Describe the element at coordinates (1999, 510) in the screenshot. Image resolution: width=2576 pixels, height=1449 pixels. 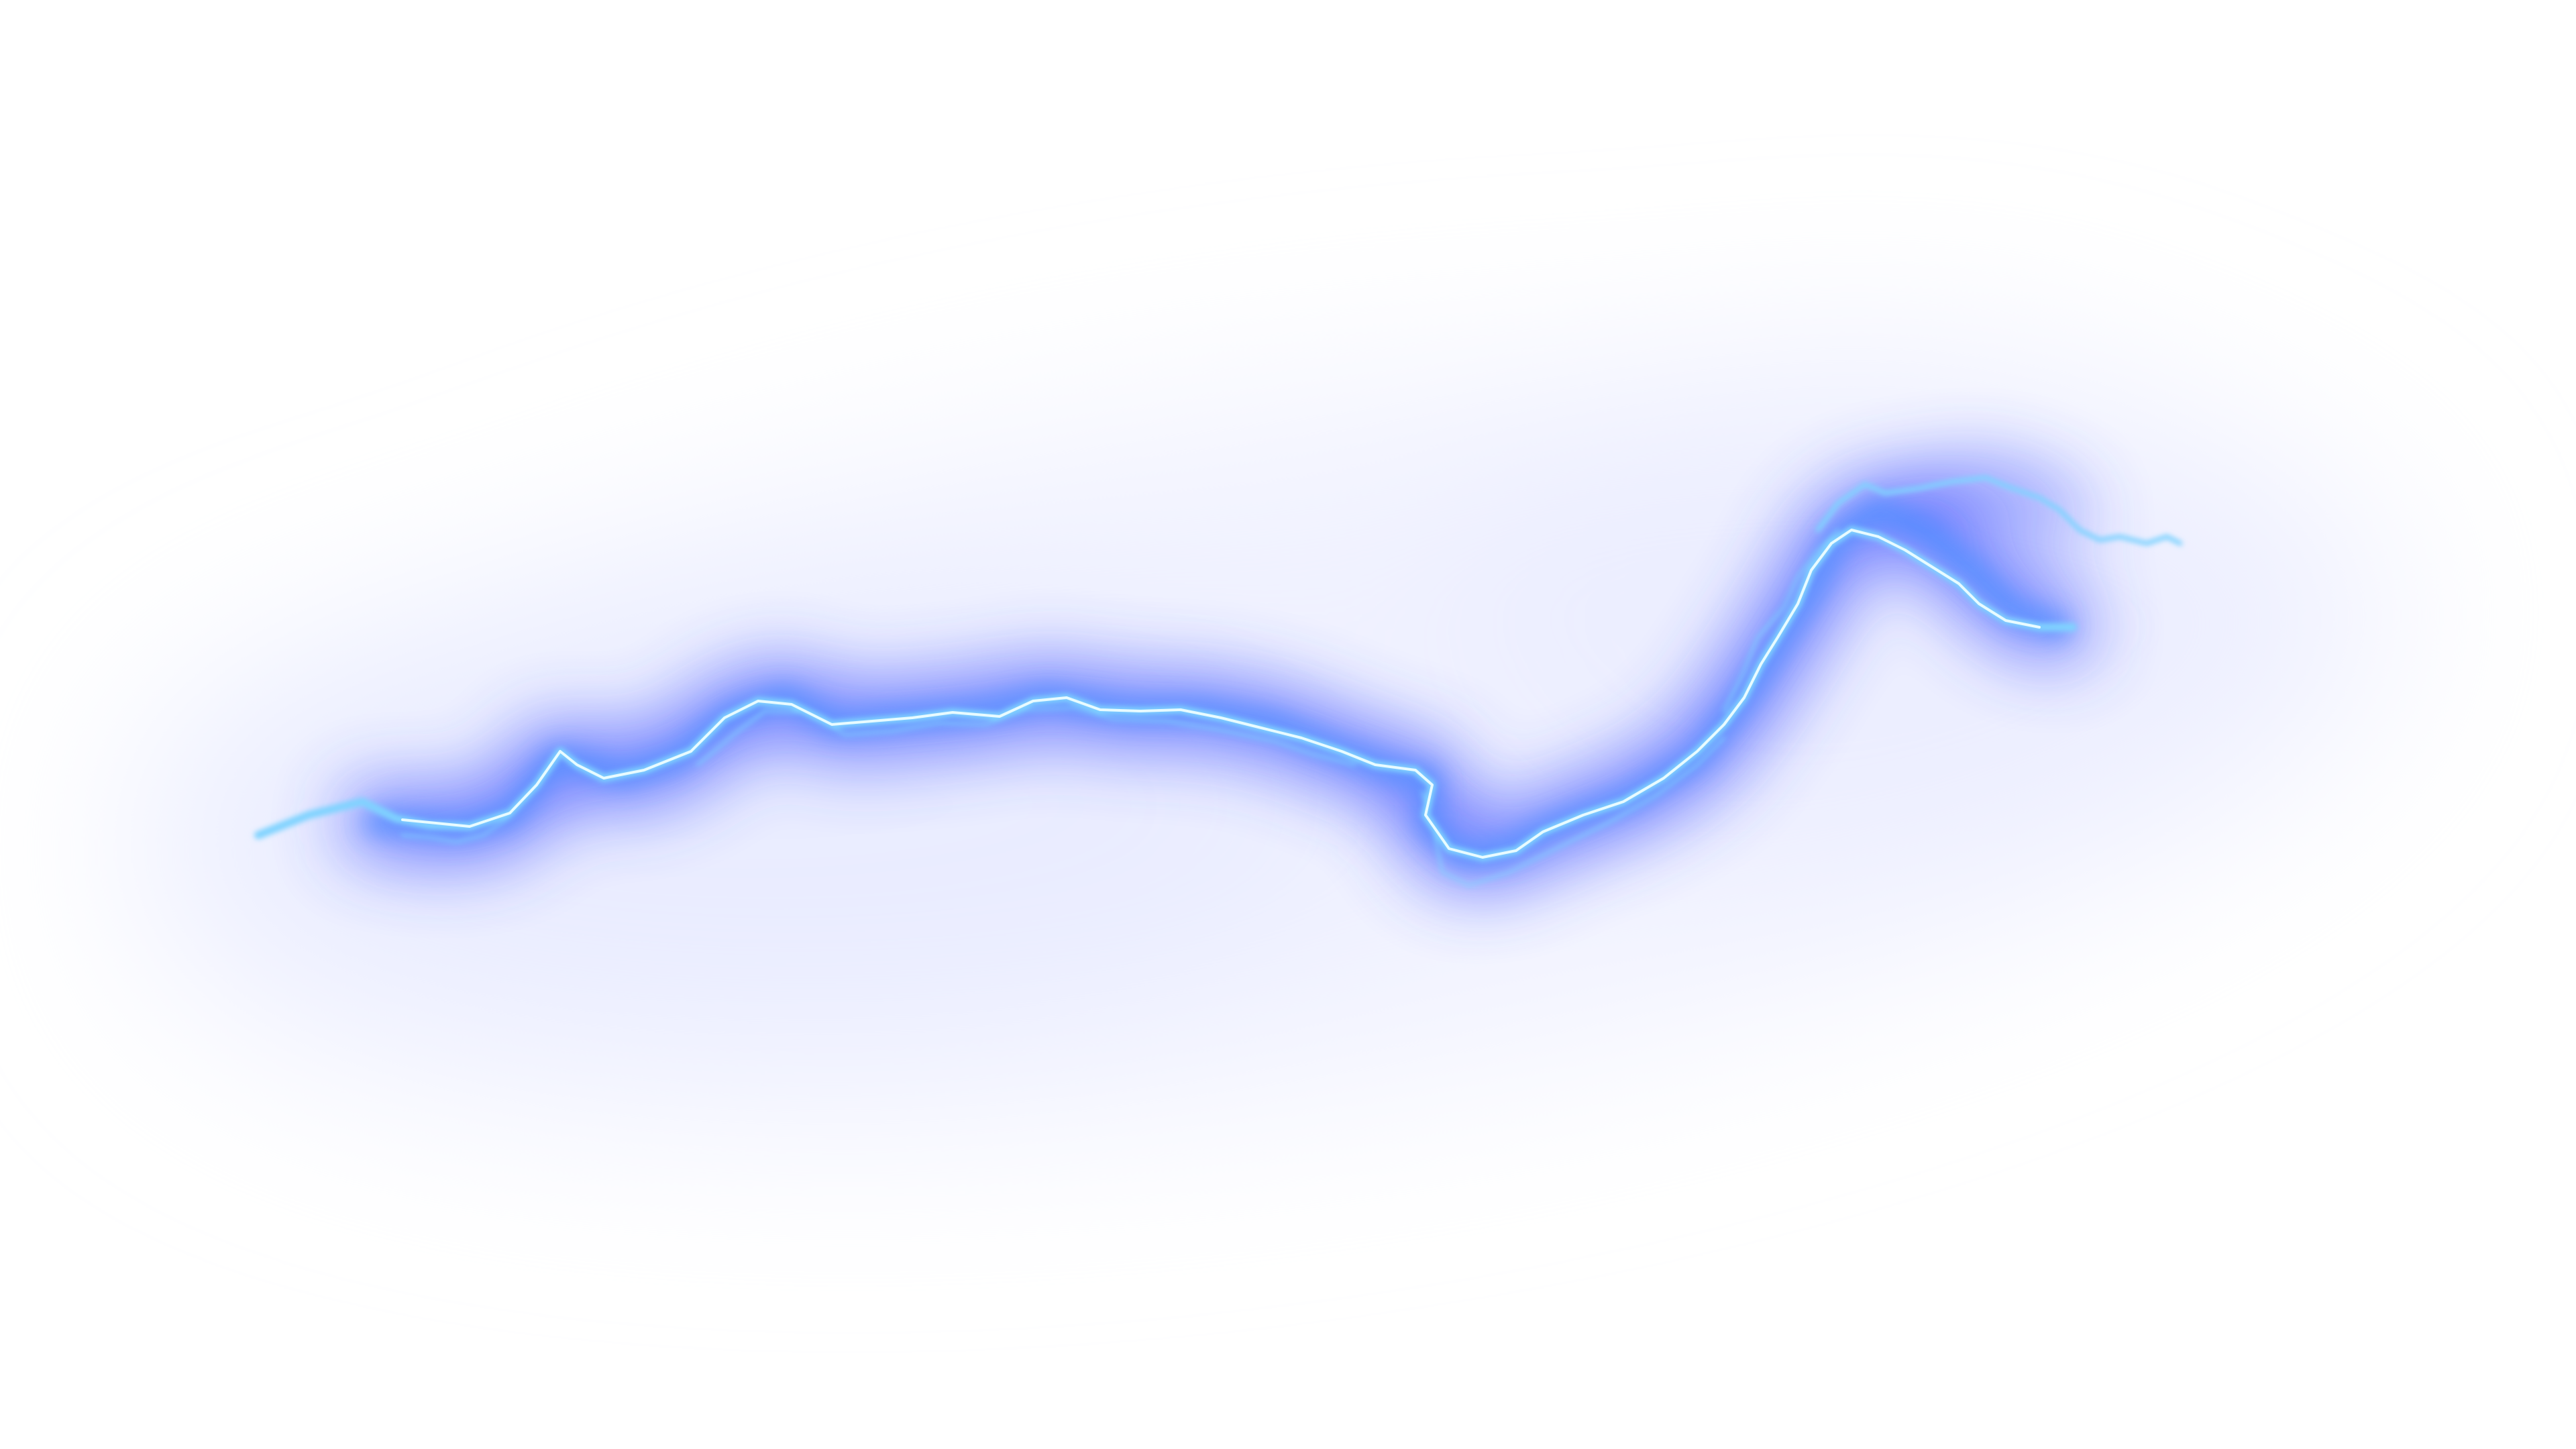
I see `bolt-upper-branch` at that location.